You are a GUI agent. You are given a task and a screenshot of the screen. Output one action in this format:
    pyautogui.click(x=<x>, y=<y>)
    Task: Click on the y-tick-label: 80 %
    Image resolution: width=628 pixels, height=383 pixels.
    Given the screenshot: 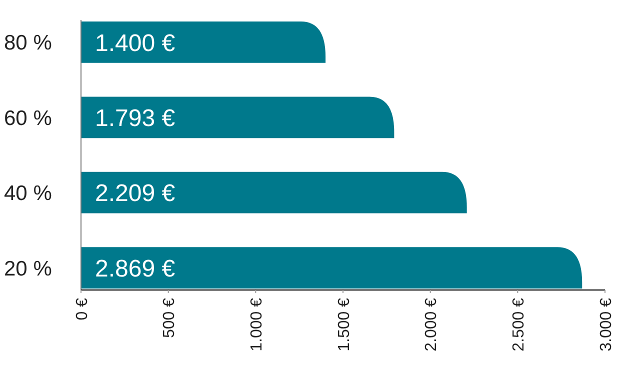 What is the action you would take?
    pyautogui.click(x=28, y=43)
    